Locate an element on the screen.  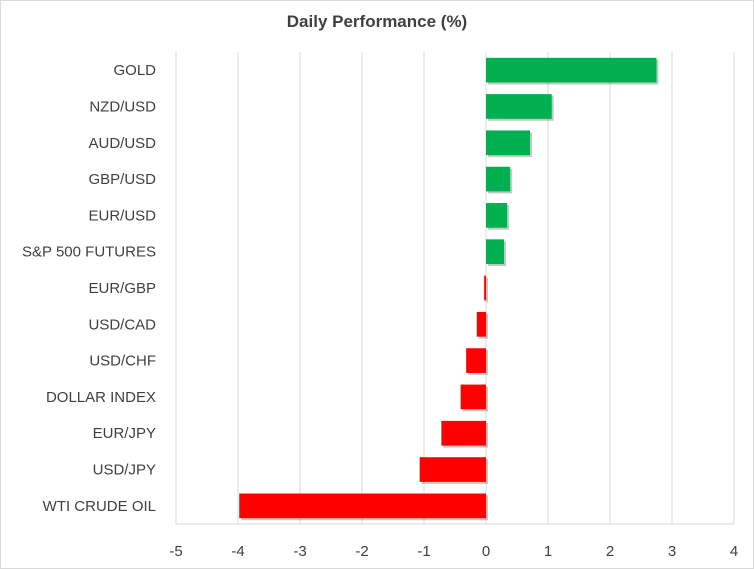
category-label: USD/CAD is located at coordinates (122, 324).